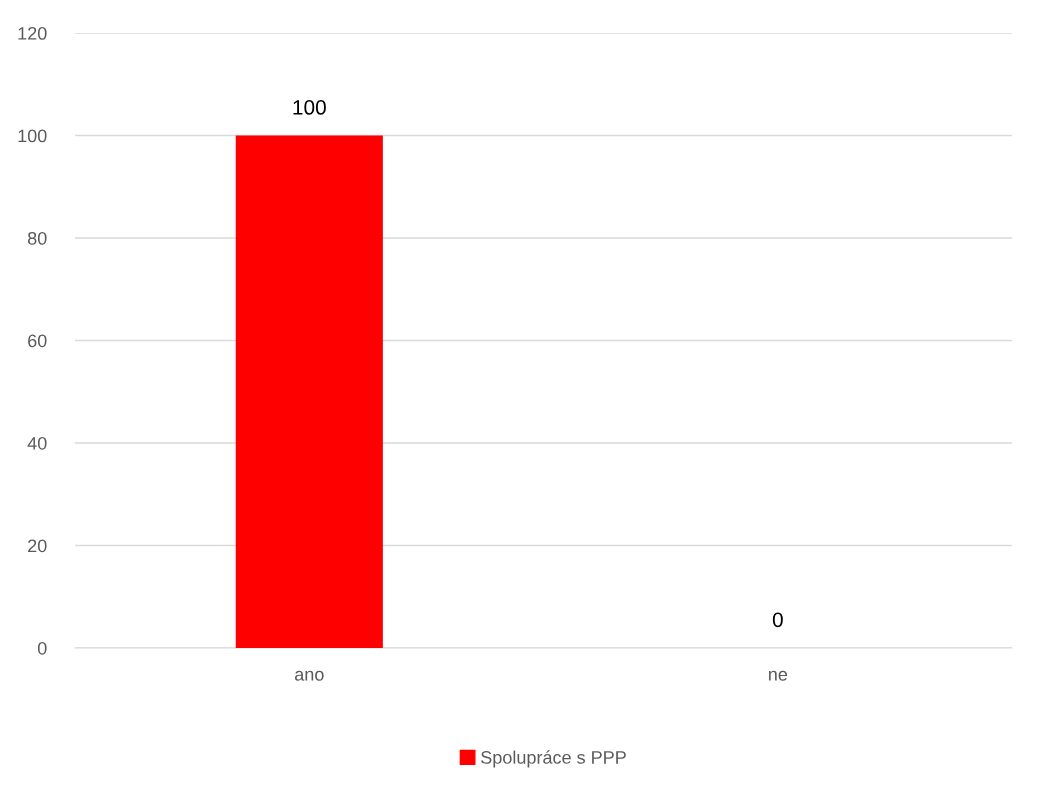 The image size is (1051, 787). Describe the element at coordinates (778, 675) in the screenshot. I see `x-tick-label: ne` at that location.